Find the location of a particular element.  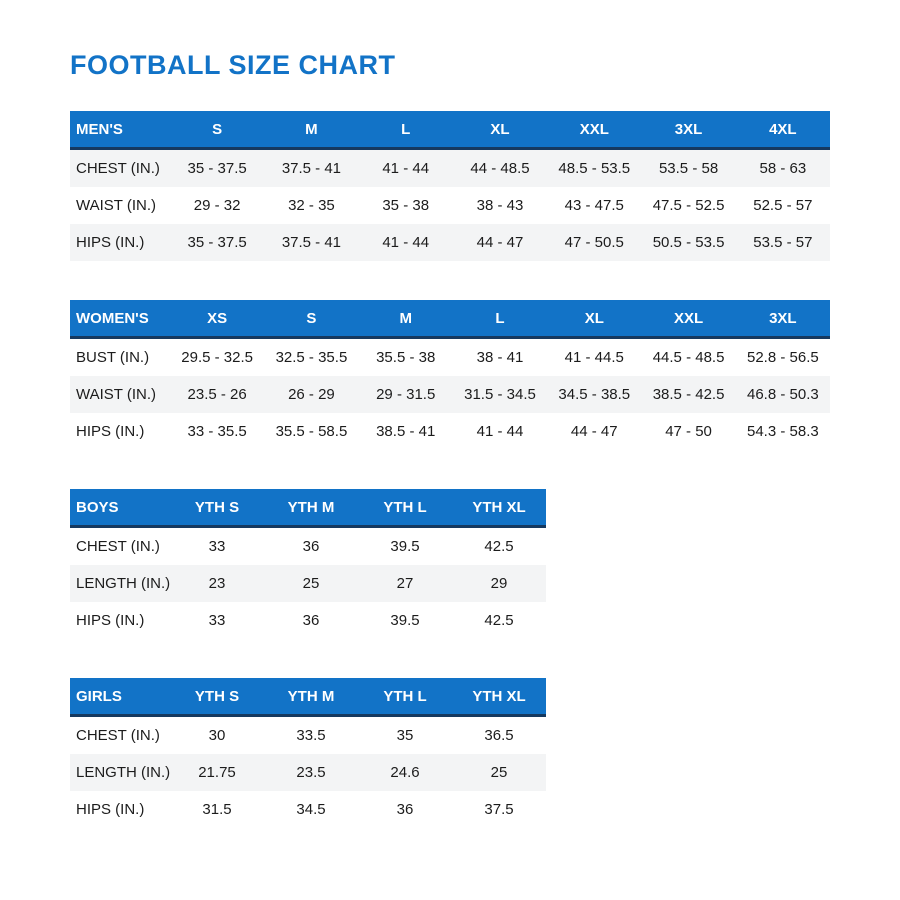

value-cell: 31.5 - 34.5 is located at coordinates (500, 394).